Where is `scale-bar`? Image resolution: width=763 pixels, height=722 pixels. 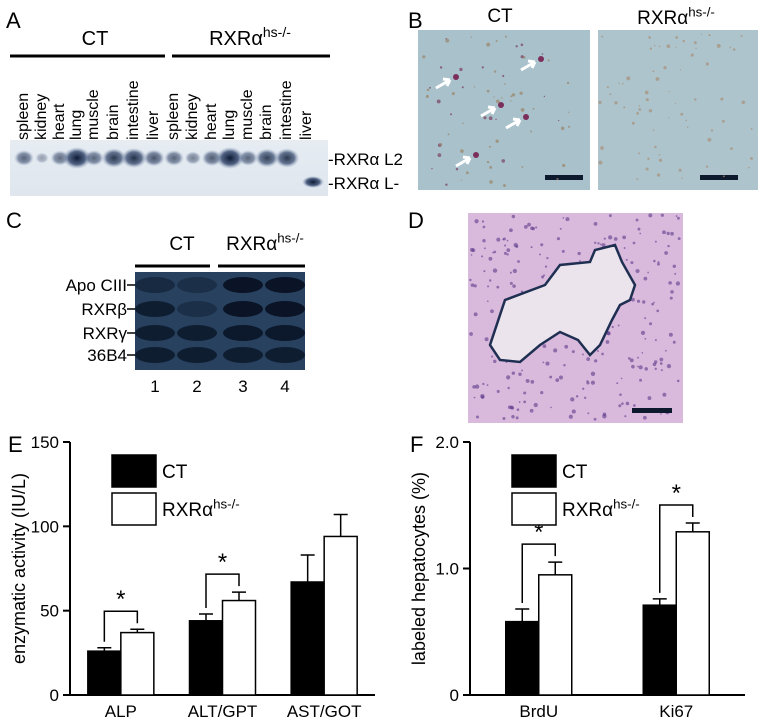 scale-bar is located at coordinates (564, 177).